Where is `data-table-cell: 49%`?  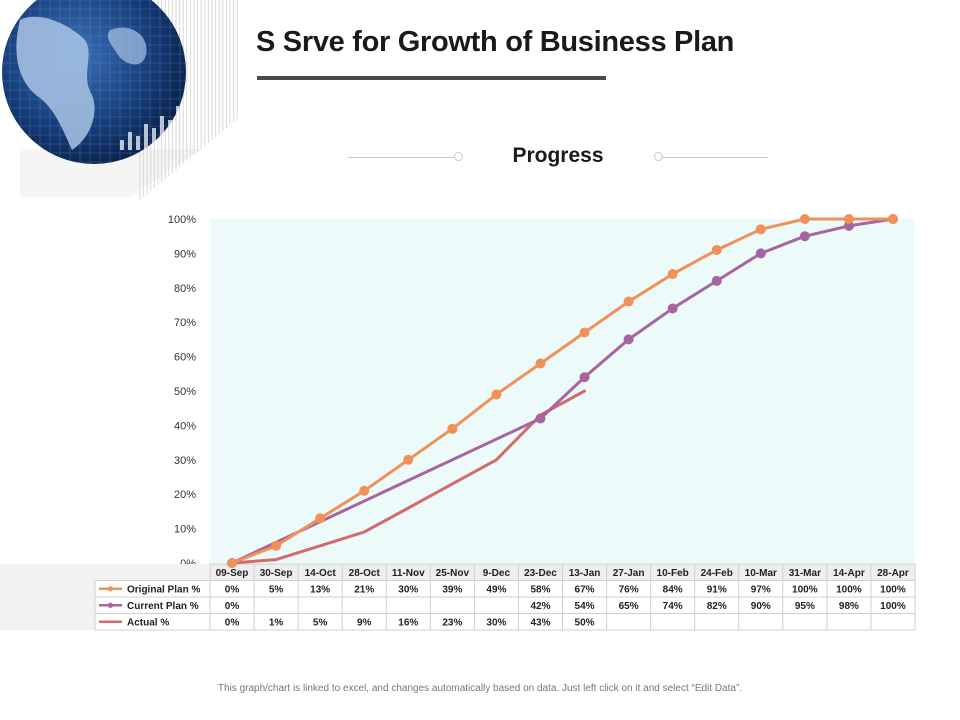 data-table-cell: 49% is located at coordinates (496, 590).